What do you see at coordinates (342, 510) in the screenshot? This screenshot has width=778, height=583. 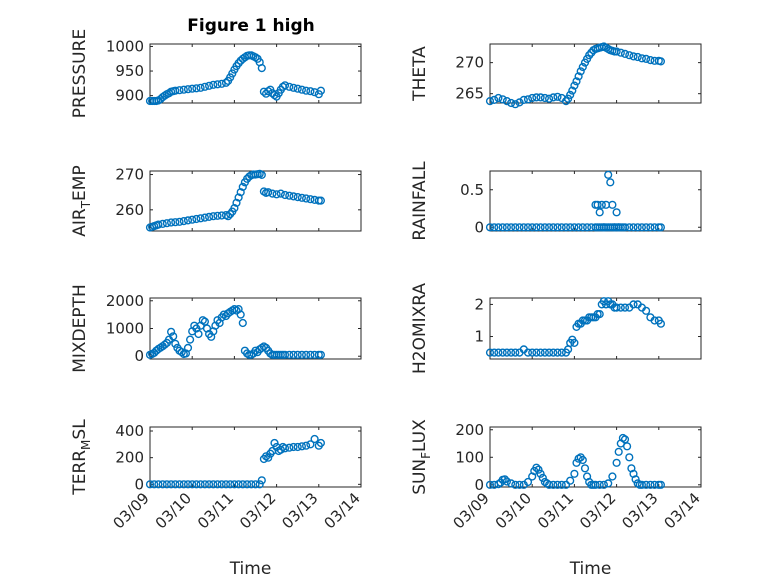 I see `x-tick-label: 03/14` at bounding box center [342, 510].